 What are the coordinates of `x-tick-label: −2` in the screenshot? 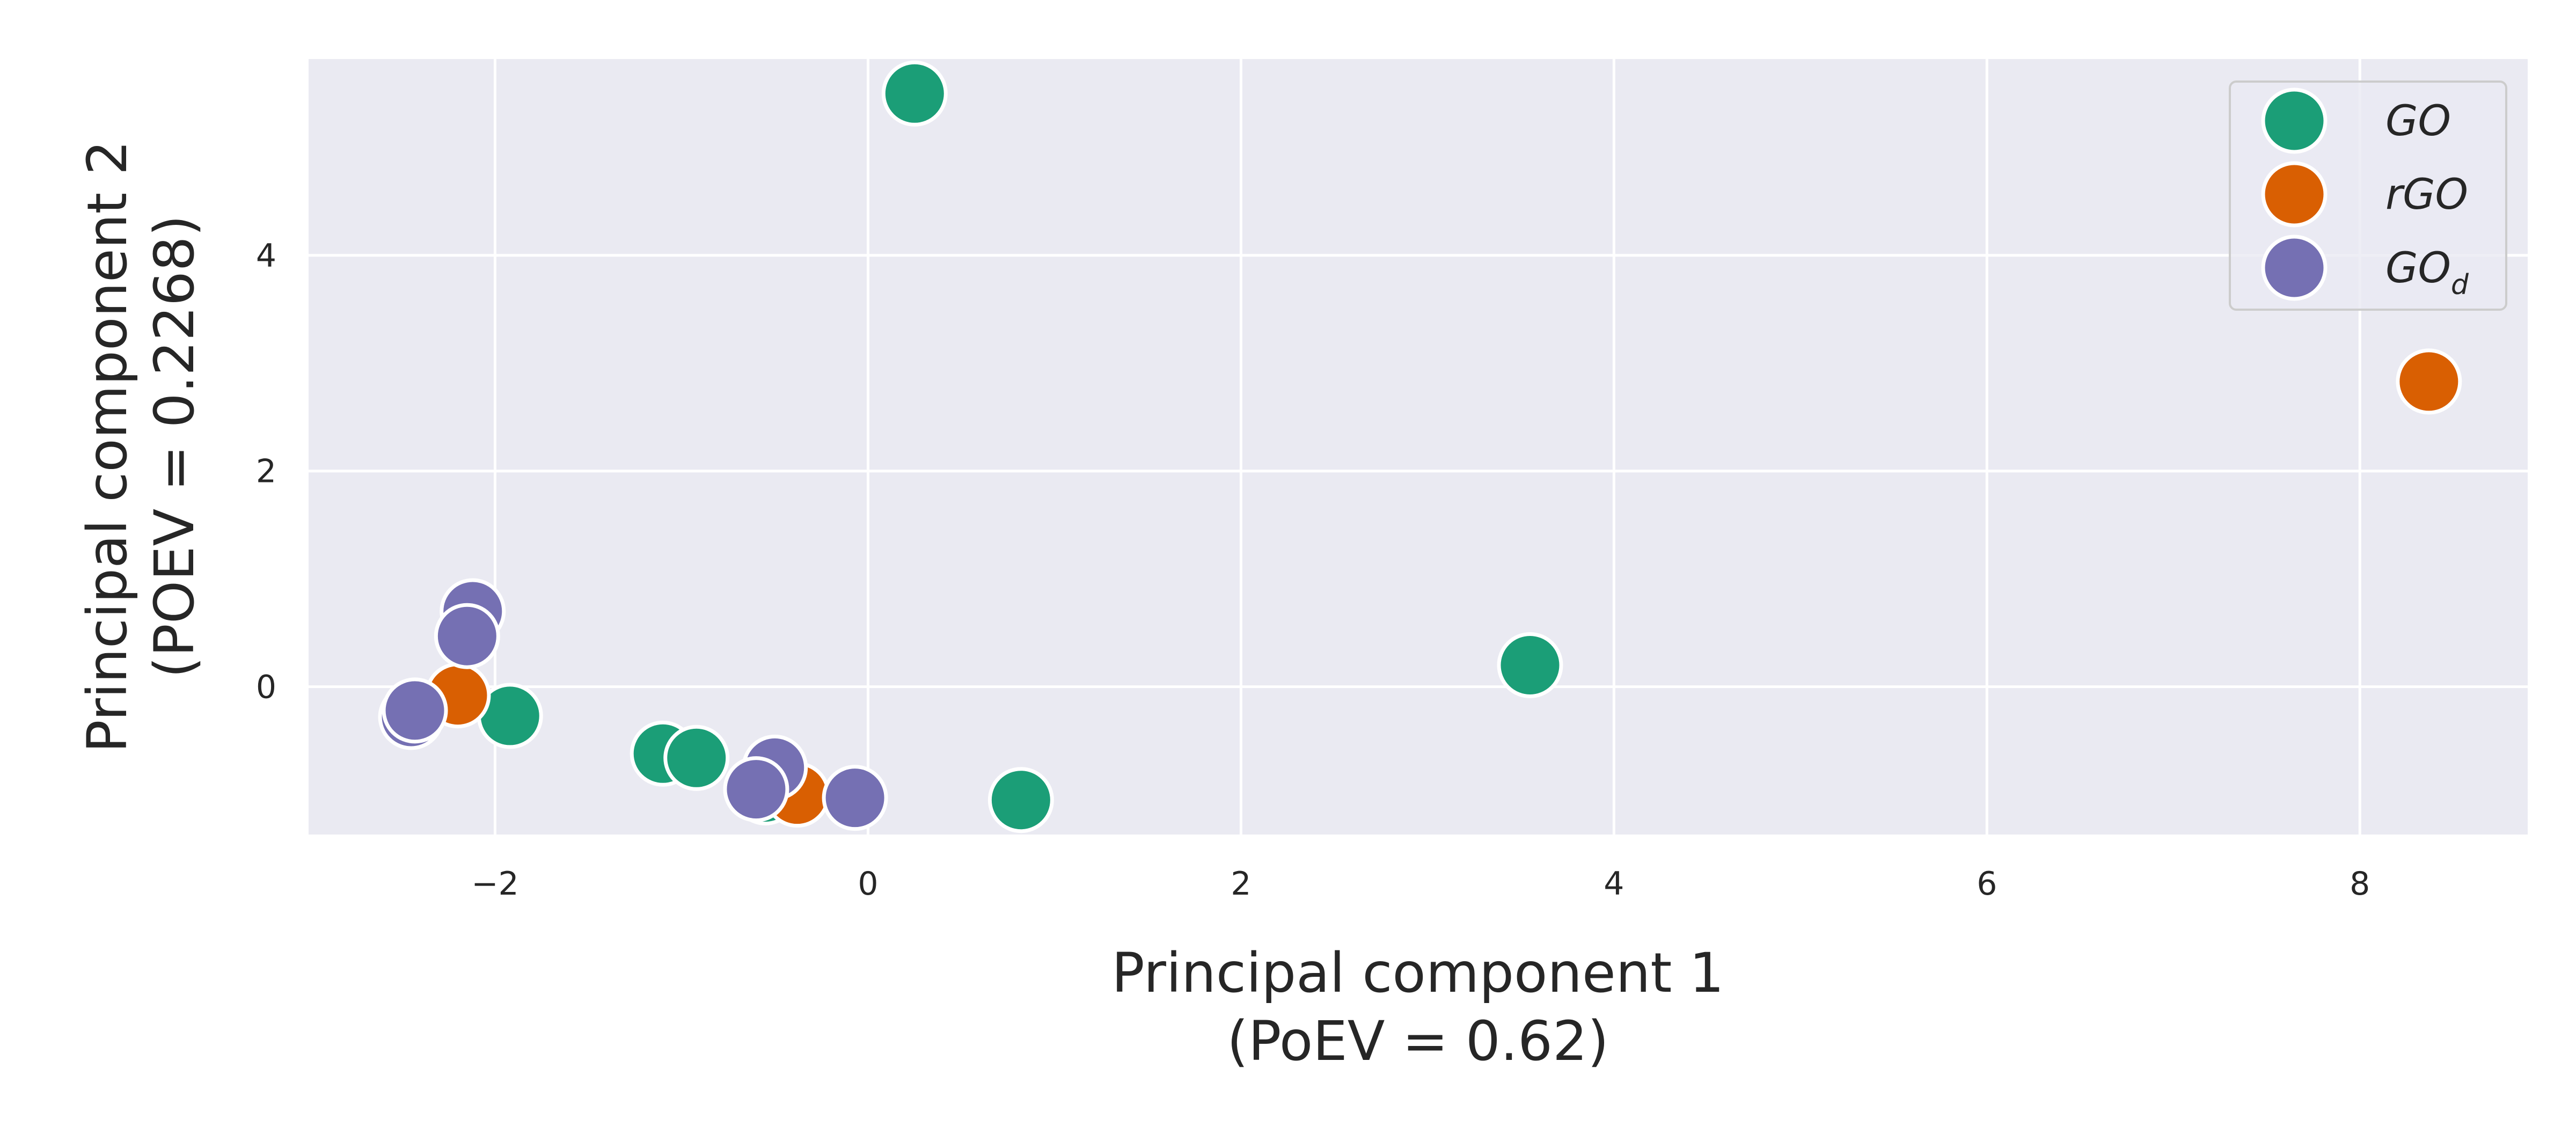 It's located at (494, 884).